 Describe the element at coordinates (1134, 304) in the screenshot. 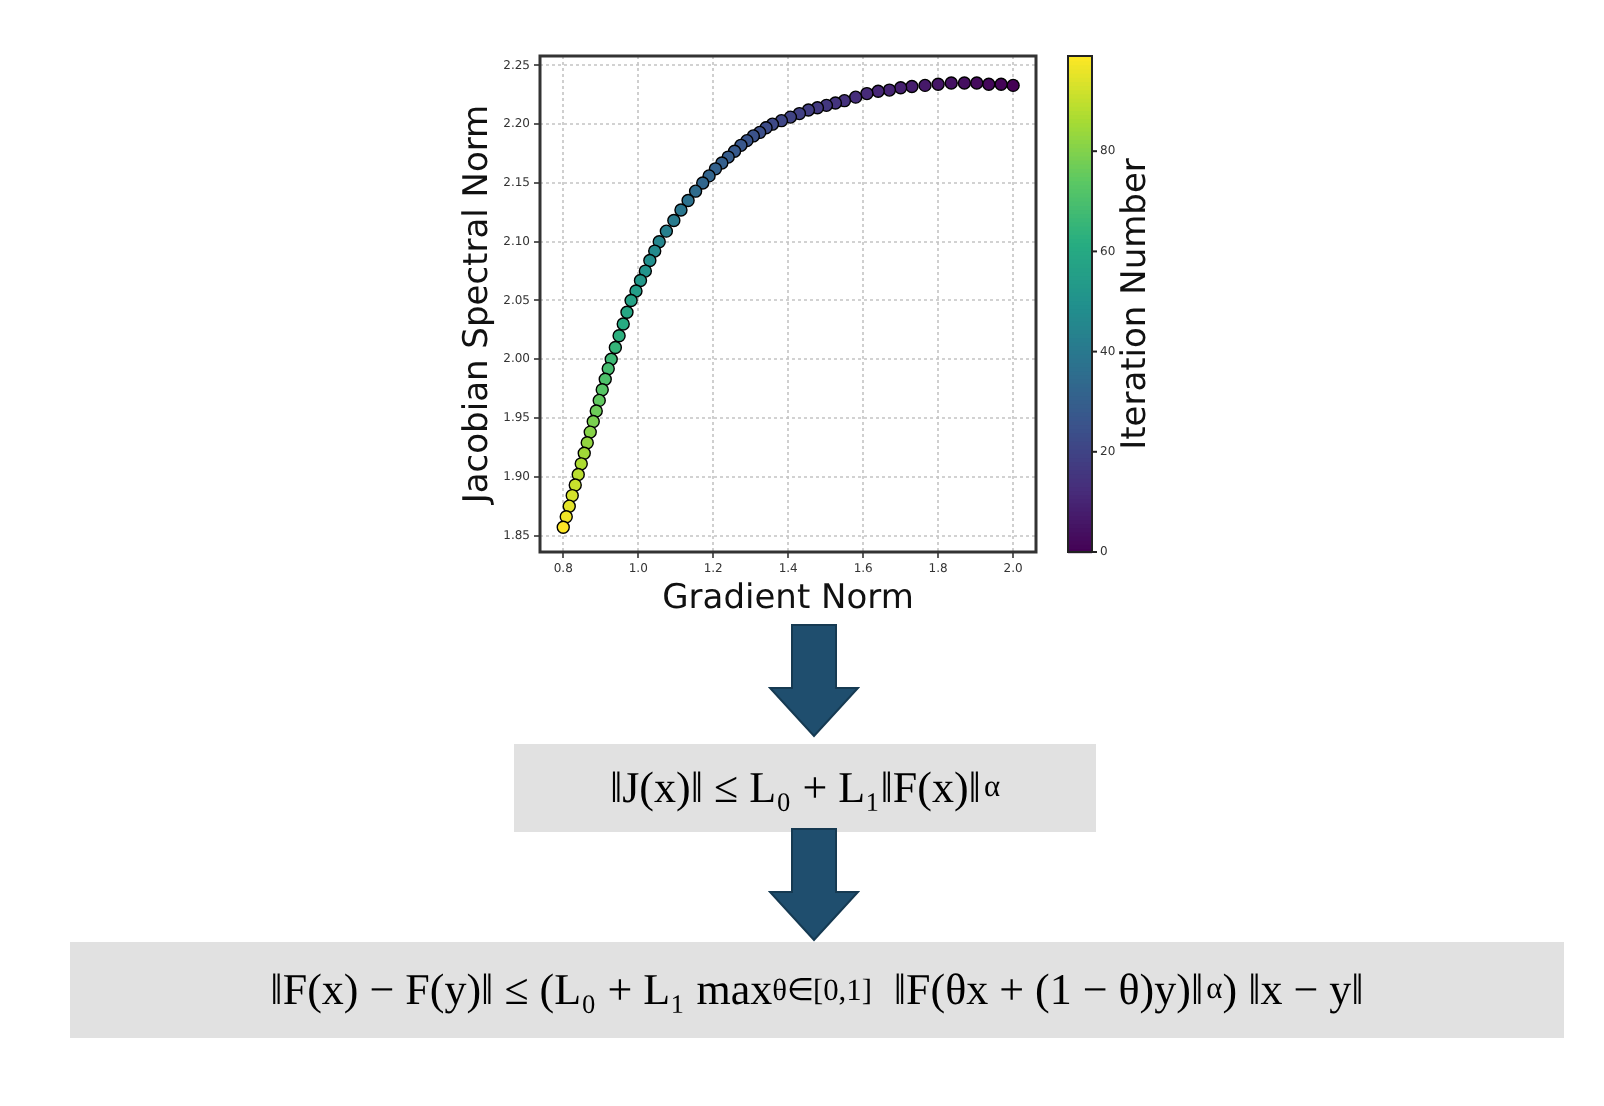

I see `color-bar-title: Iteration Number` at that location.